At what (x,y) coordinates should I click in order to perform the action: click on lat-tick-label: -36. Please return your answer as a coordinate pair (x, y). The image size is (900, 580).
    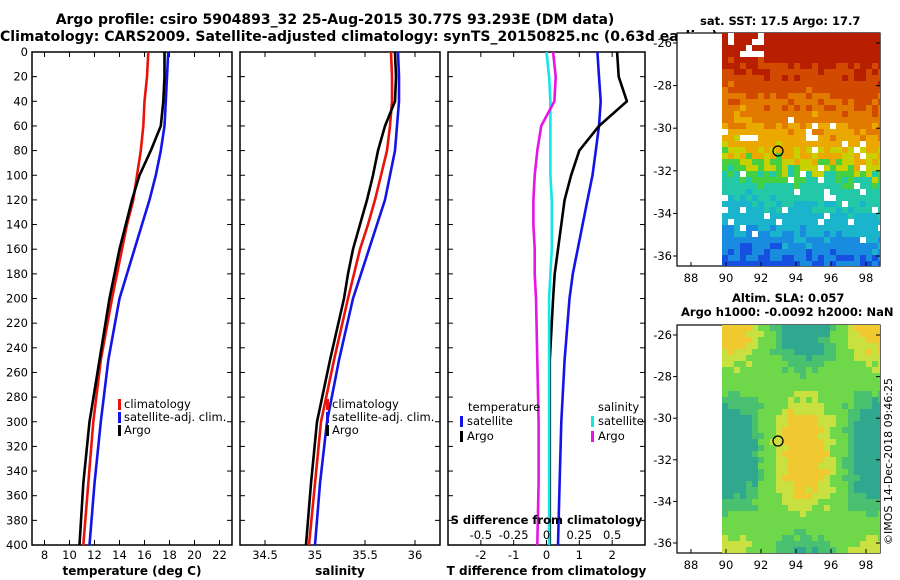
    Looking at the image, I should click on (662, 543).